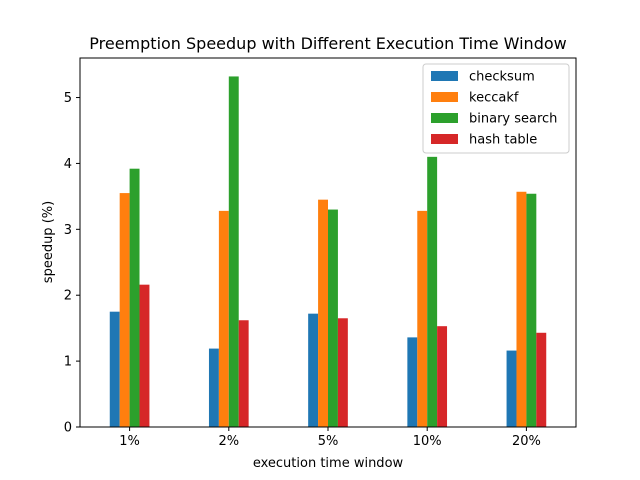  What do you see at coordinates (513, 119) in the screenshot?
I see `legend-label: binary search` at bounding box center [513, 119].